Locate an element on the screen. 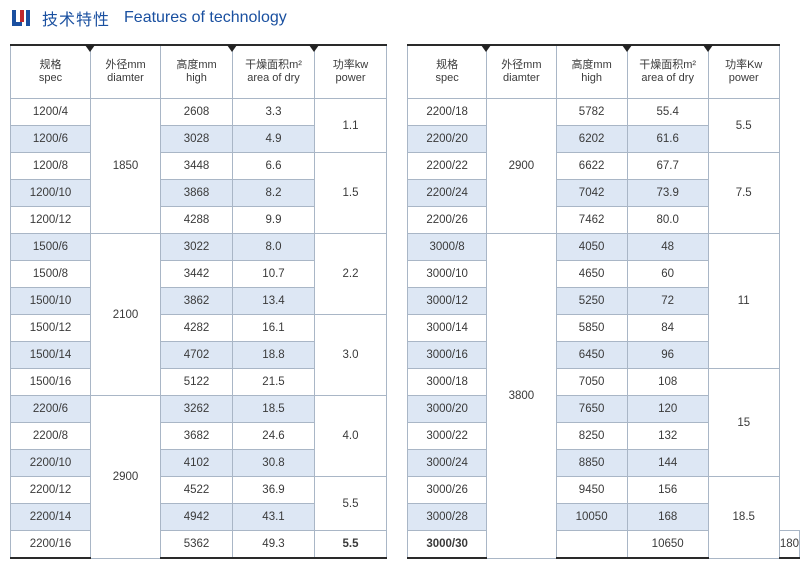  table-row: 3000/20 7650 120 is located at coordinates (603, 409).